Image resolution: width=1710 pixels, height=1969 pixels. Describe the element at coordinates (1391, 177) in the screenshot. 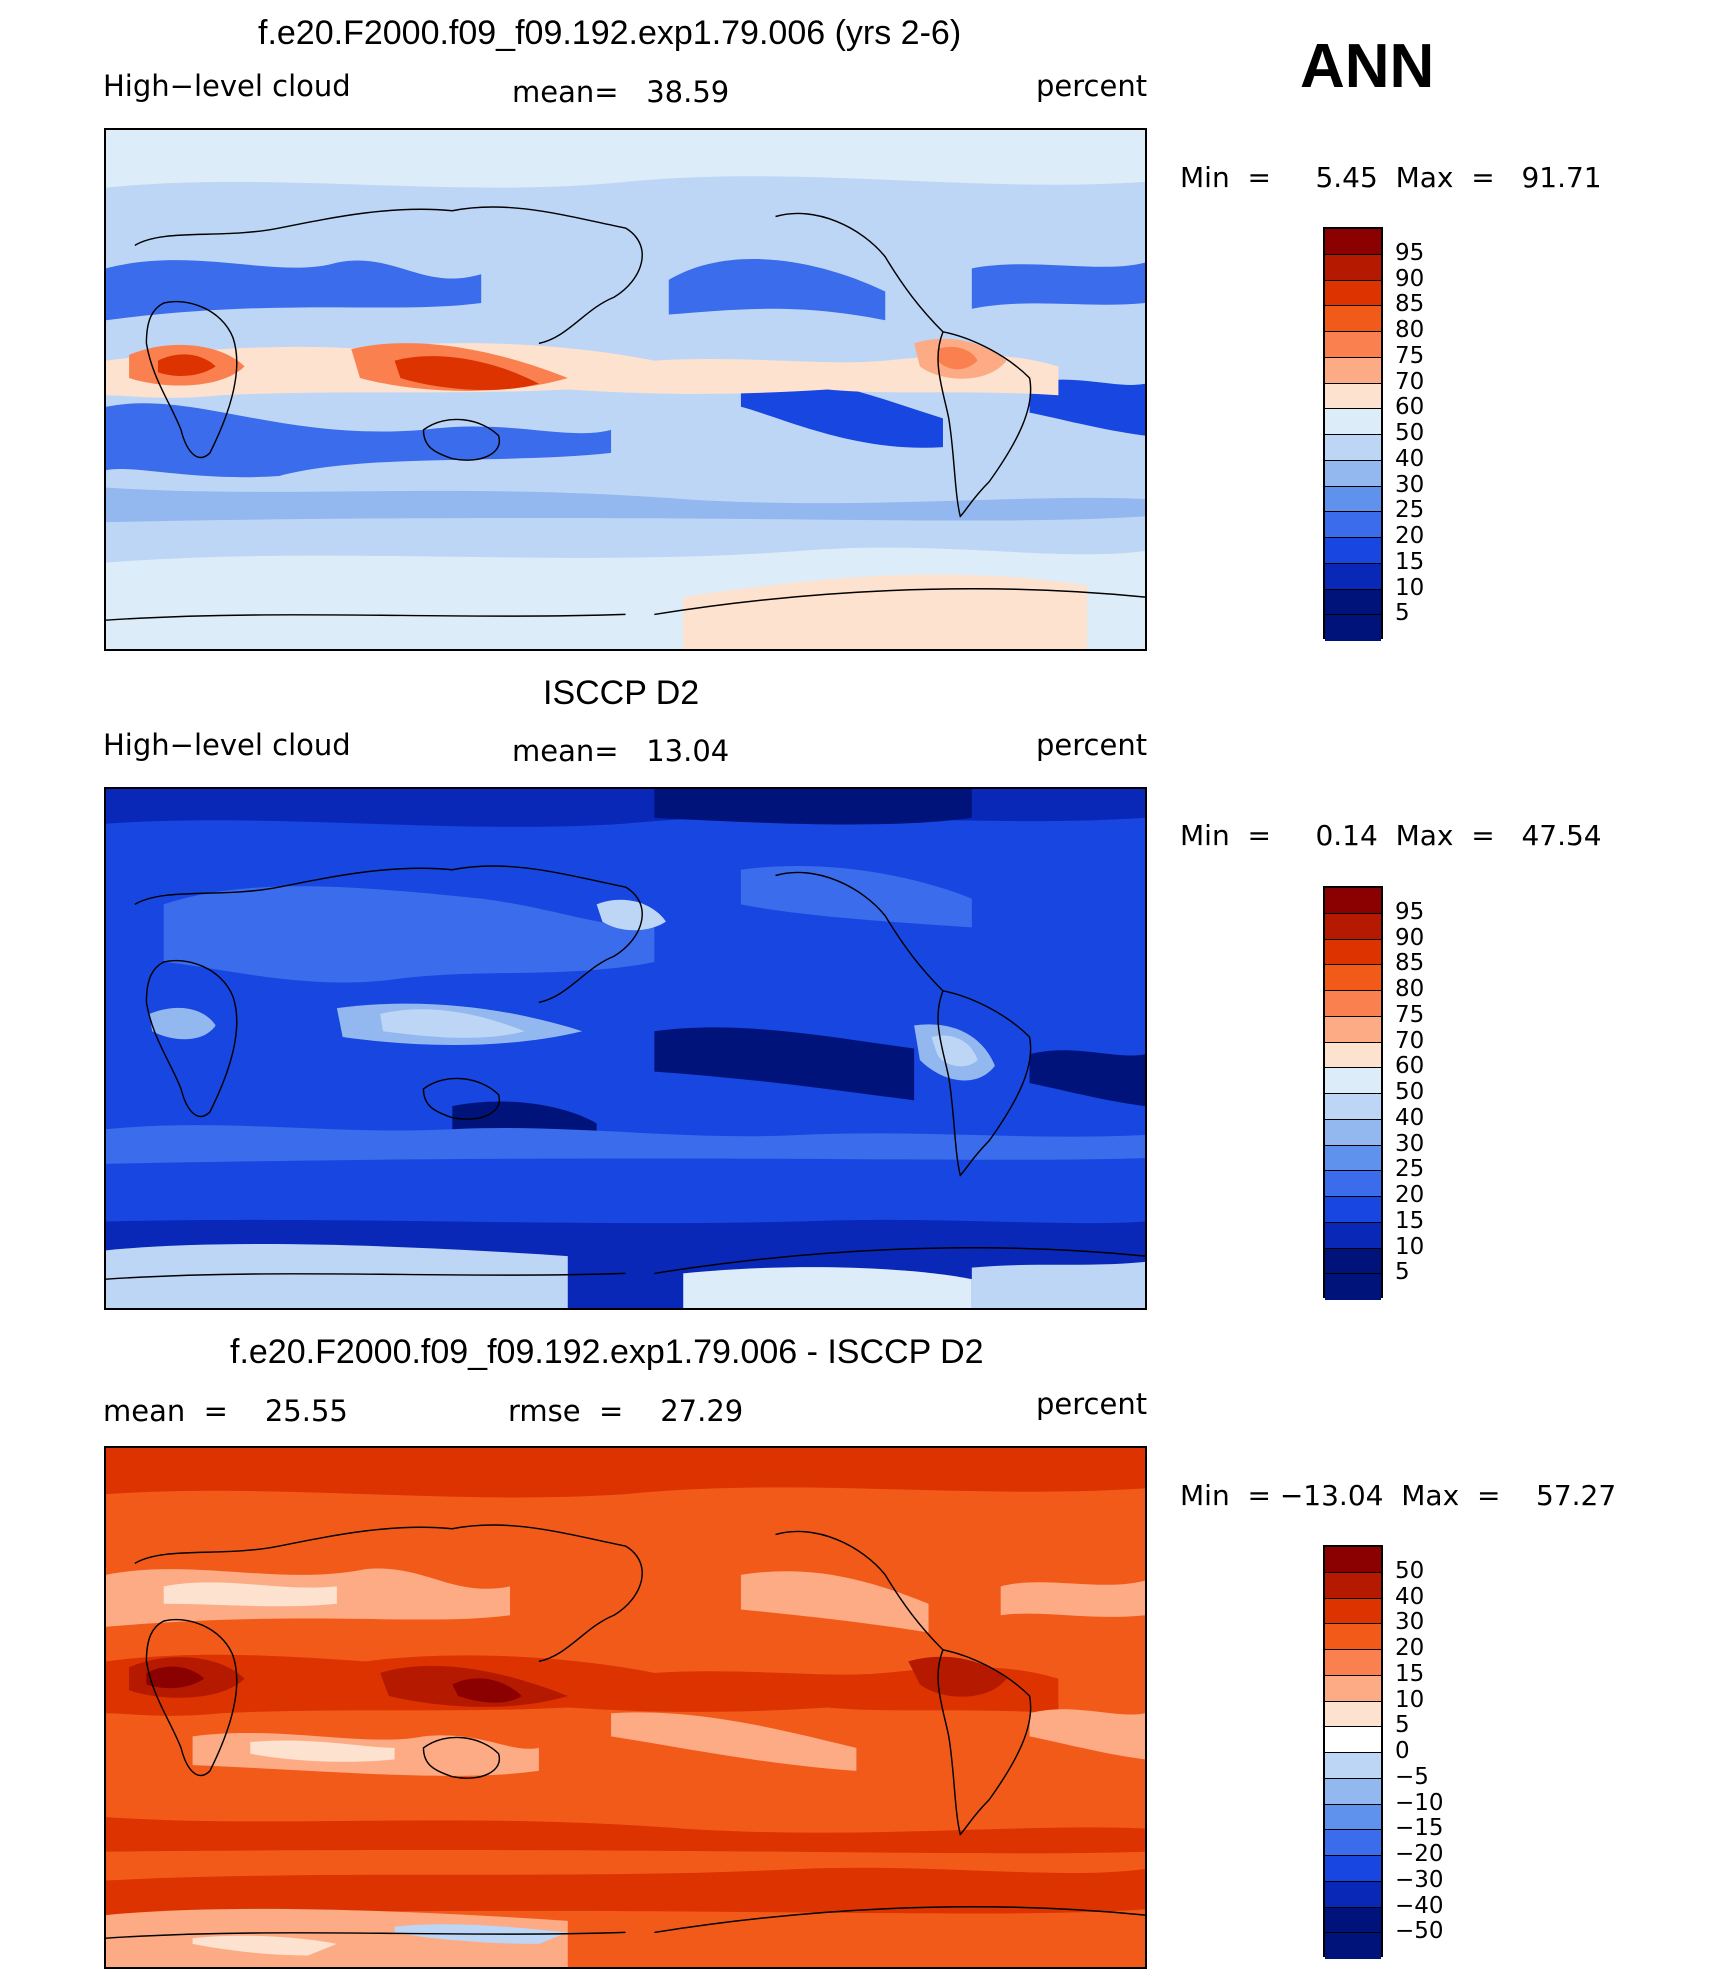

I see `min-max-label: Min = 5.45 Max = 91.71` at that location.